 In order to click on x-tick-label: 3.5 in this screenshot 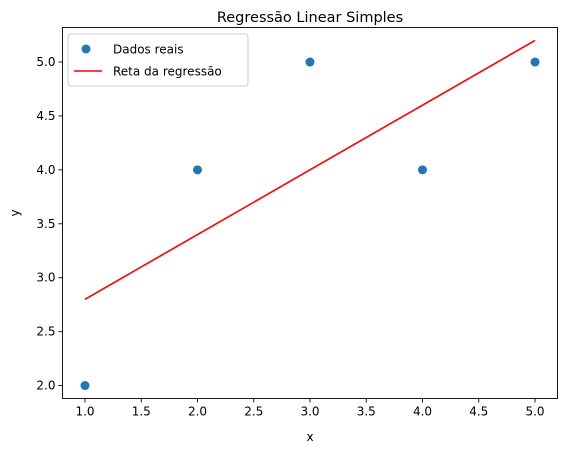, I will do `click(366, 412)`.